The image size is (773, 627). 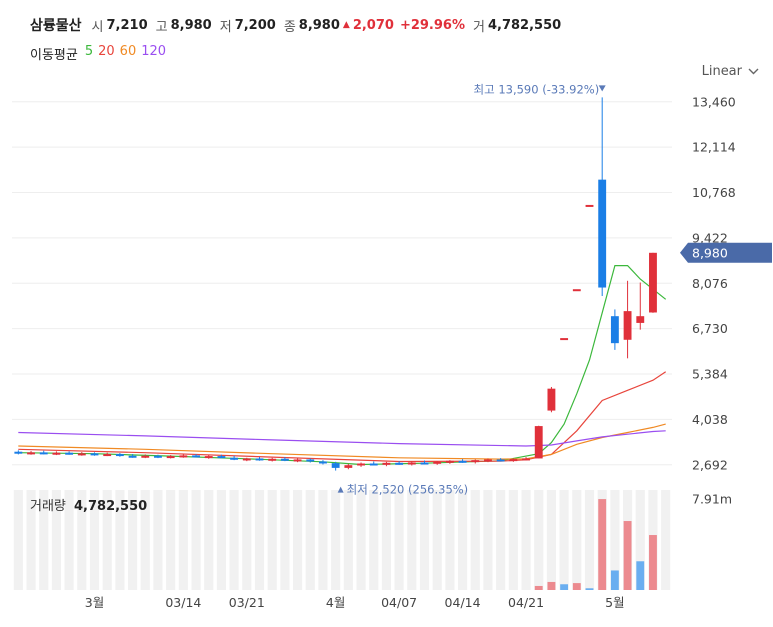 What do you see at coordinates (614, 602) in the screenshot?
I see `x-tick-label: 5월` at bounding box center [614, 602].